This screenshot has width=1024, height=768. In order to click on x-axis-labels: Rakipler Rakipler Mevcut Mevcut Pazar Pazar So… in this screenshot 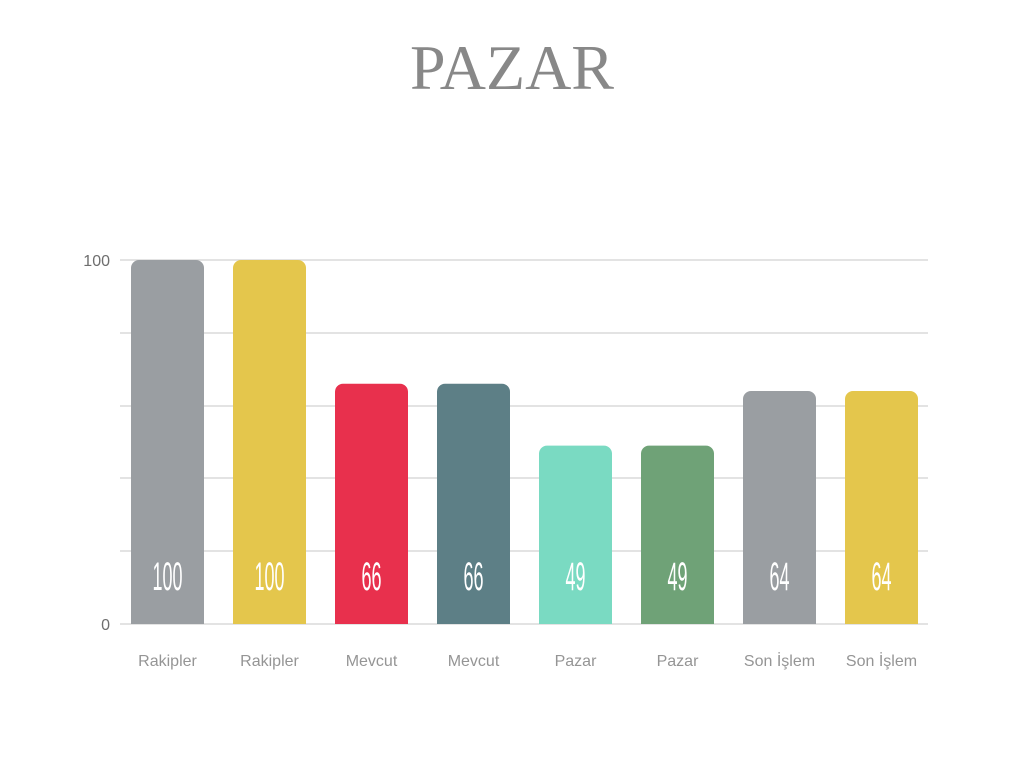, I will do `click(527, 660)`.